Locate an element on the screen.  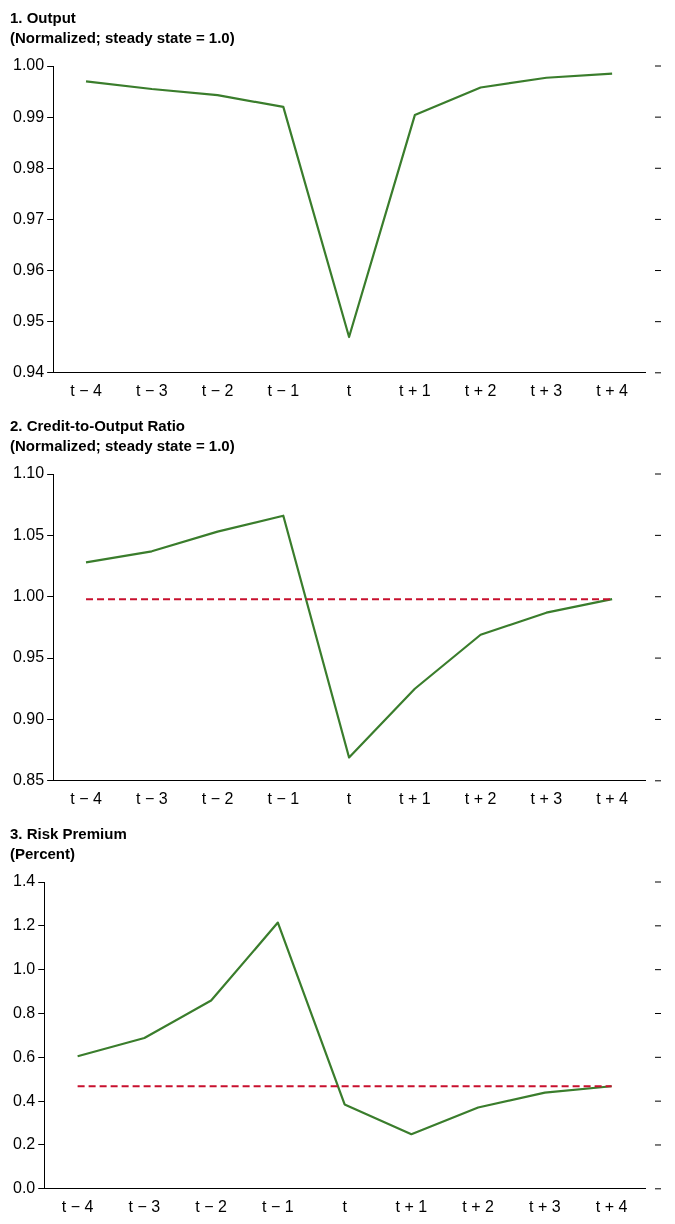
chart-title: 3. Risk Premium is located at coordinates (68, 834).